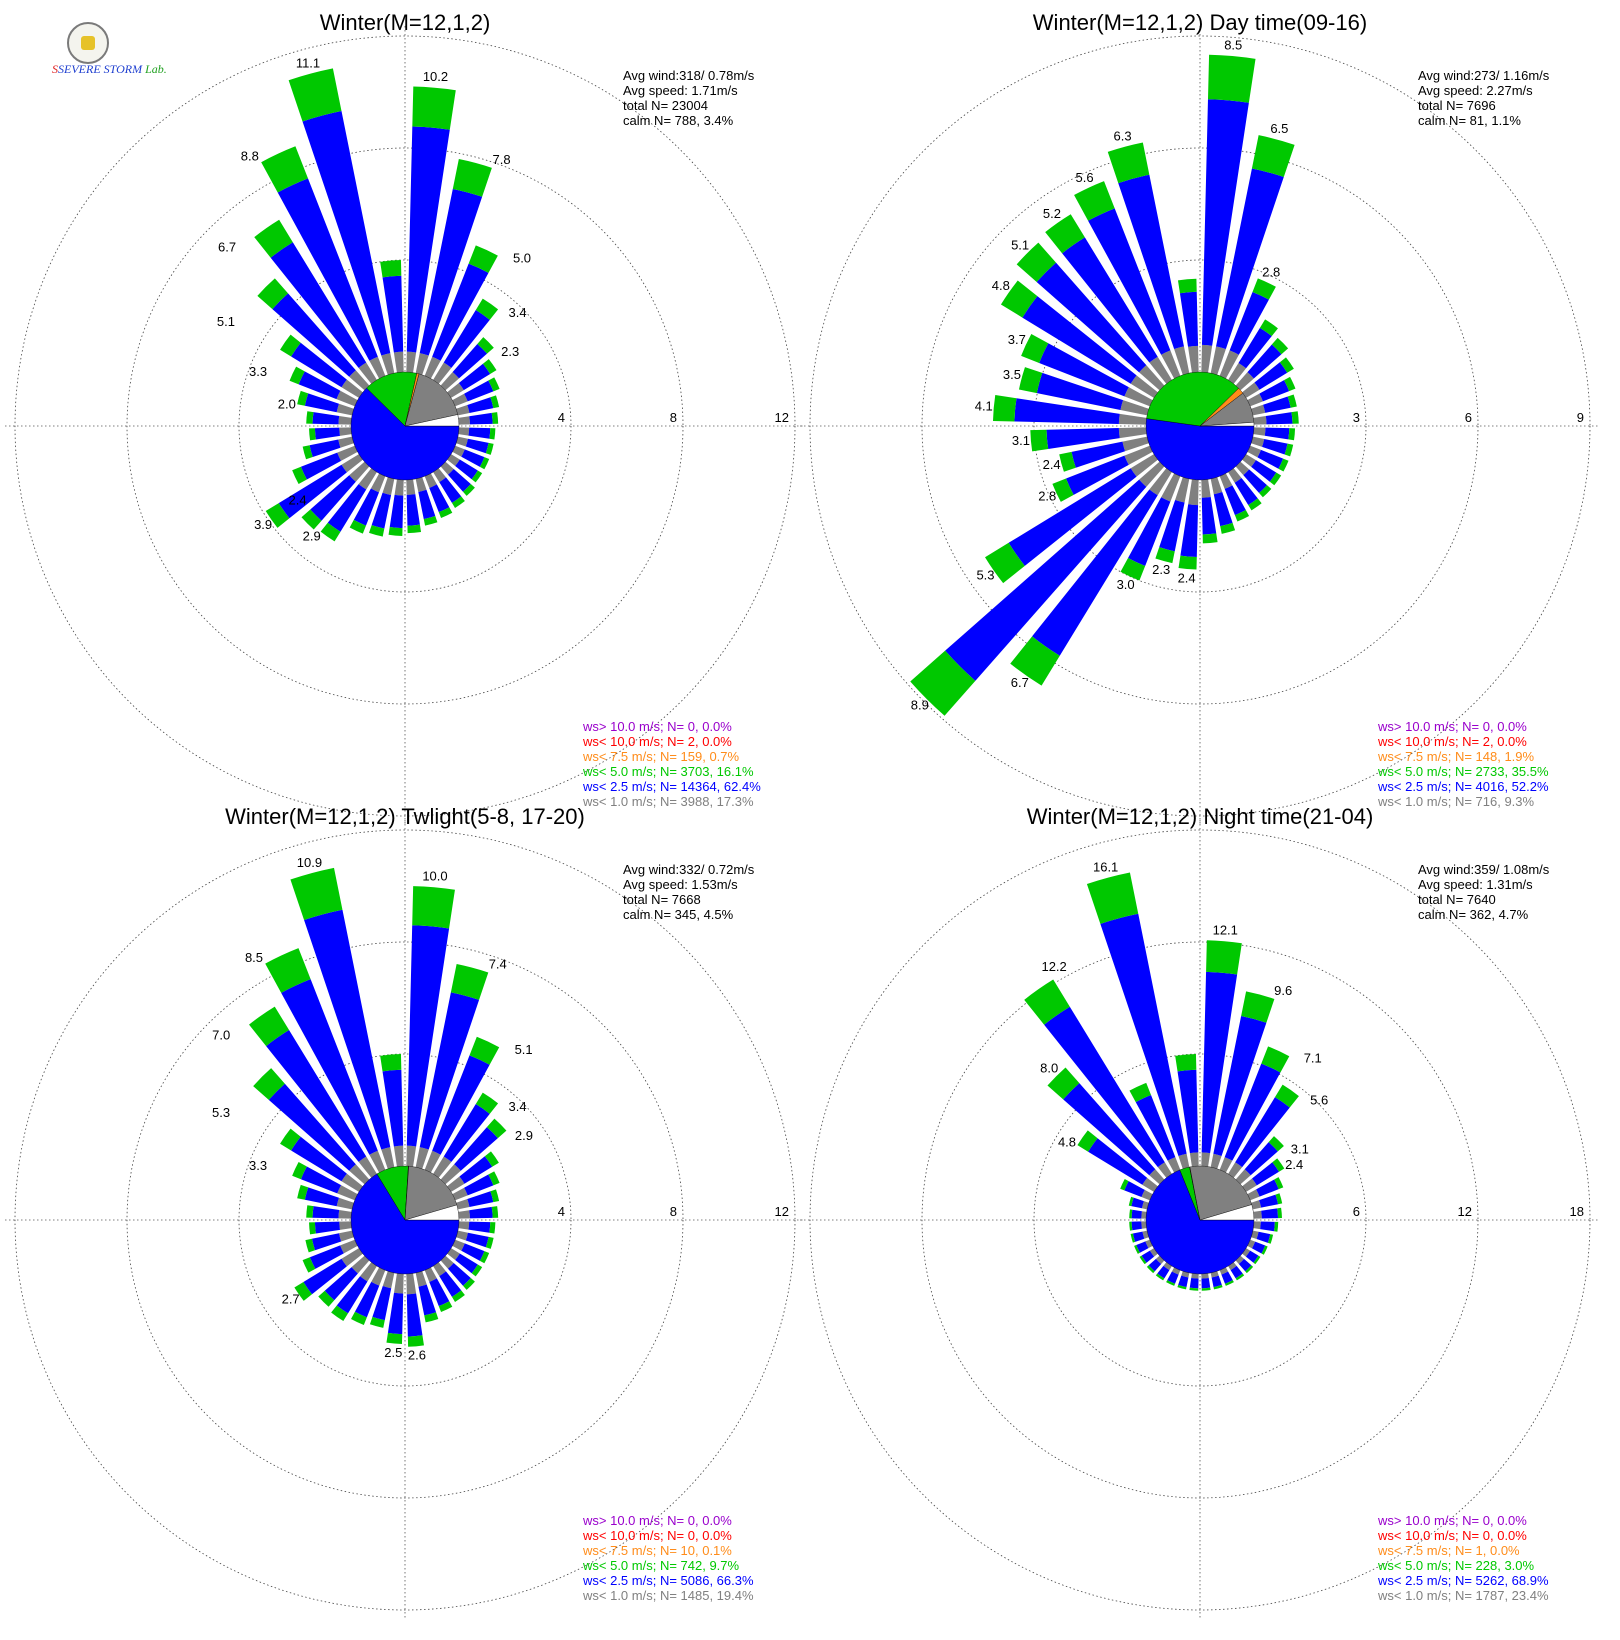 This screenshot has height=1640, width=1620. What do you see at coordinates (671, 786) in the screenshot?
I see `legend-entry: ws< 2.5 m/s; N= 14364, 62.4%` at bounding box center [671, 786].